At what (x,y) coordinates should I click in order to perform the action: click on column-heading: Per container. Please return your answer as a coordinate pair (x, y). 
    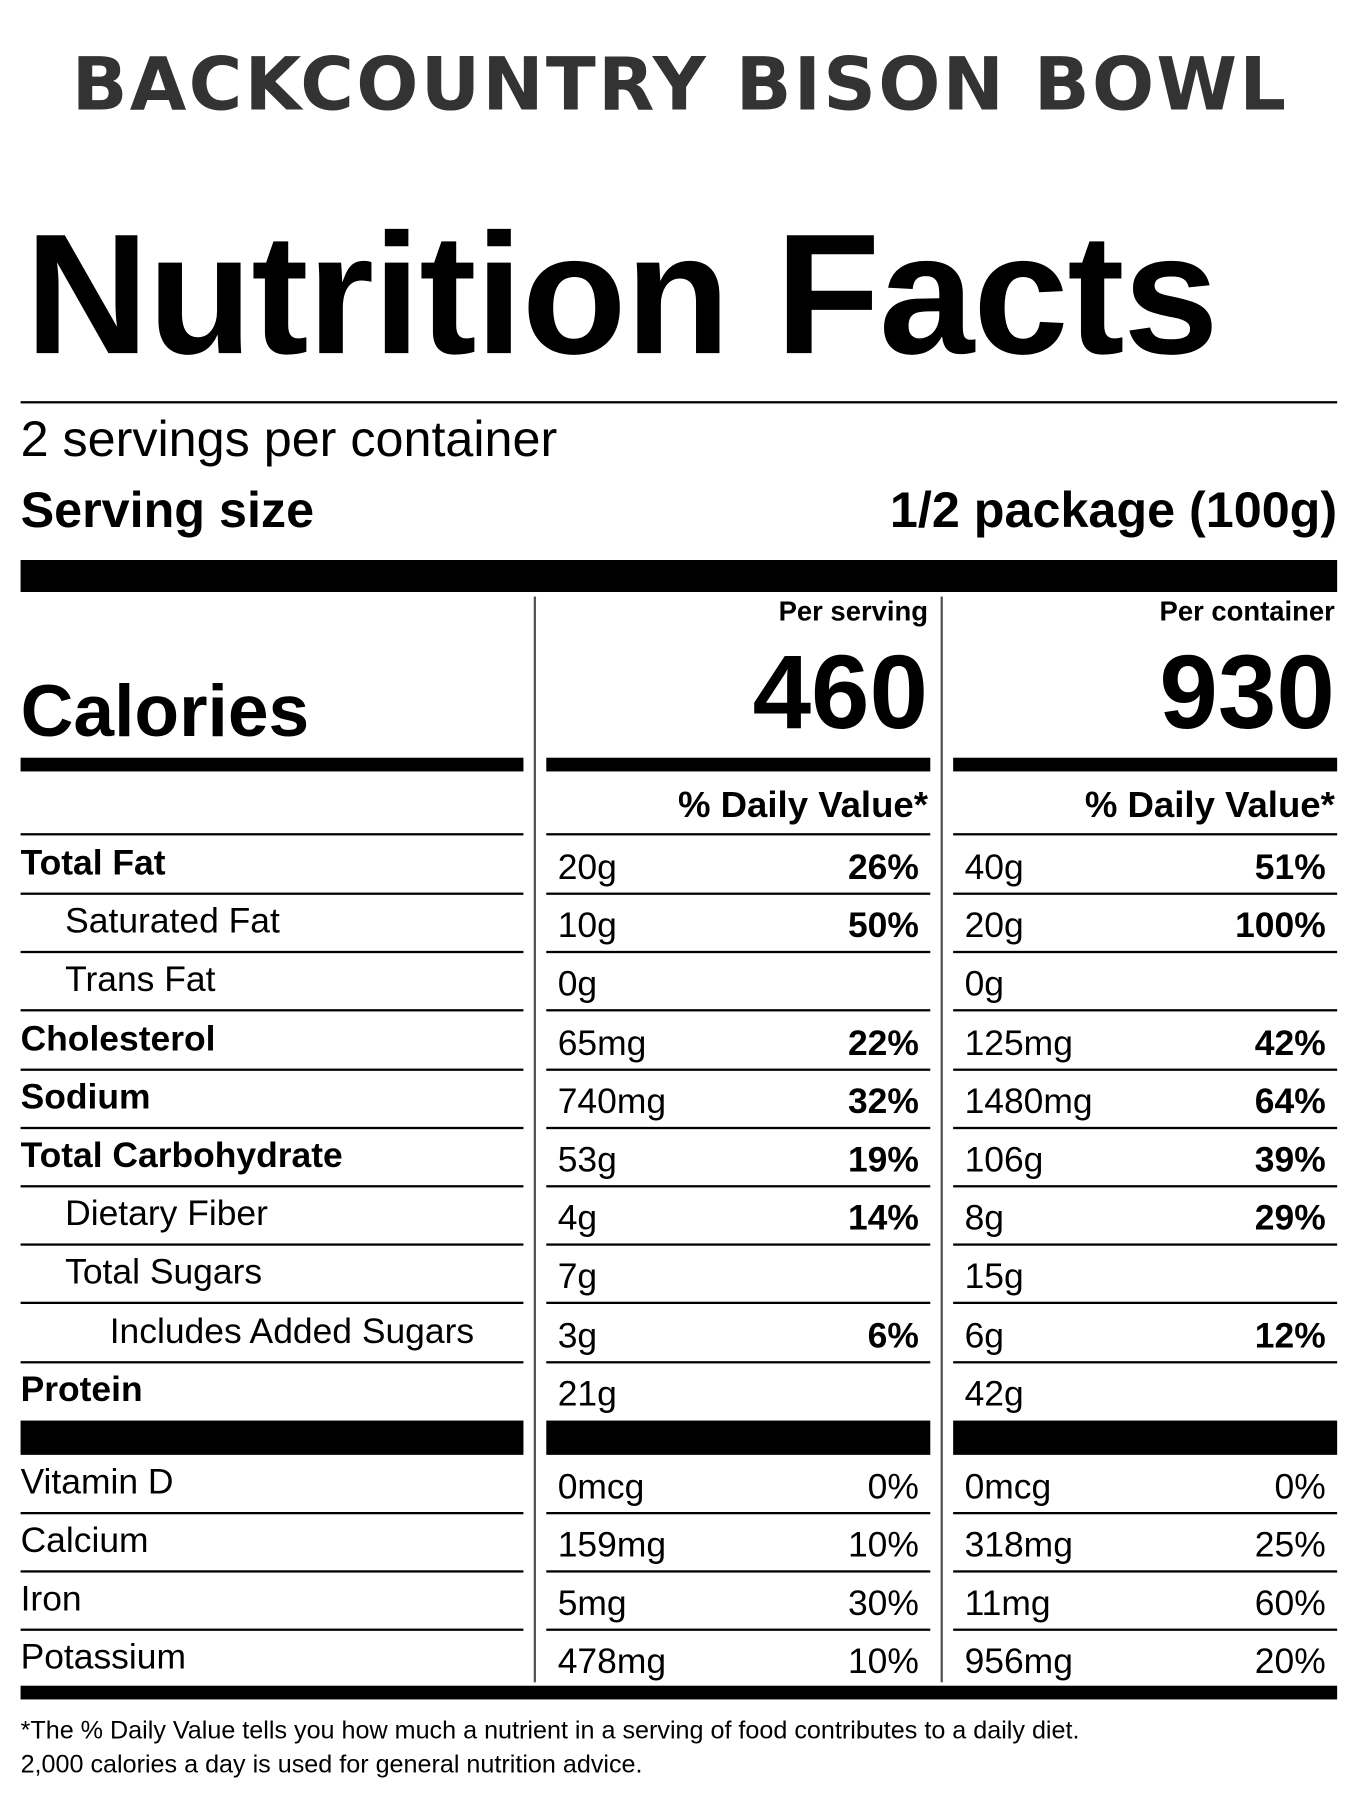
    Looking at the image, I should click on (1247, 612).